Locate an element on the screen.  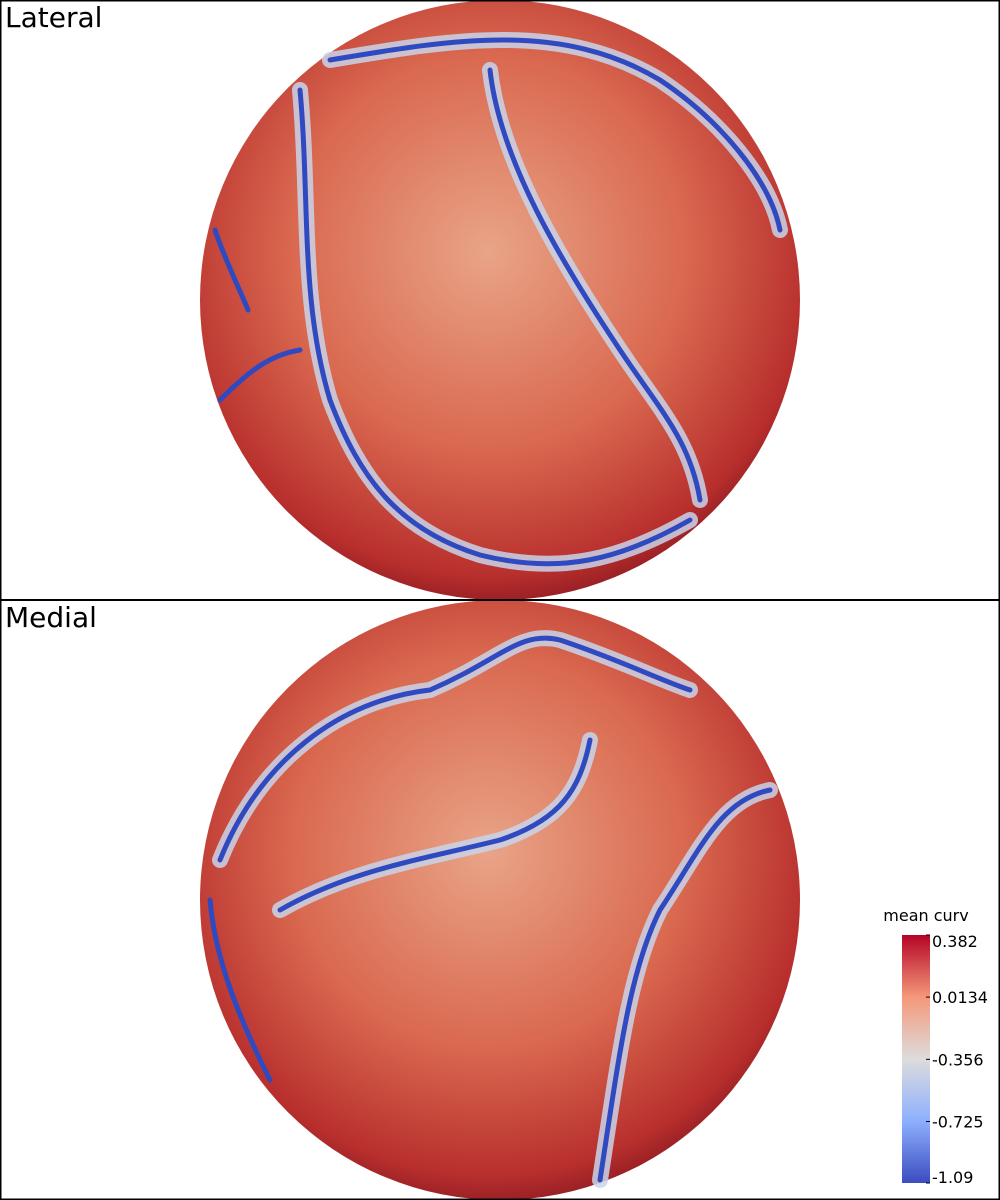
colorbar-tick-label: 0.382 is located at coordinates (955, 941).